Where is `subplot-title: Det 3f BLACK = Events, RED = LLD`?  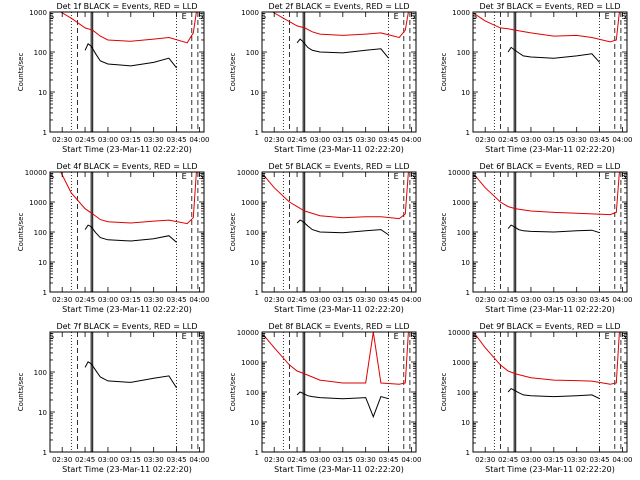
subplot-title: Det 3f BLACK = Events, RED = LLD is located at coordinates (549, 6).